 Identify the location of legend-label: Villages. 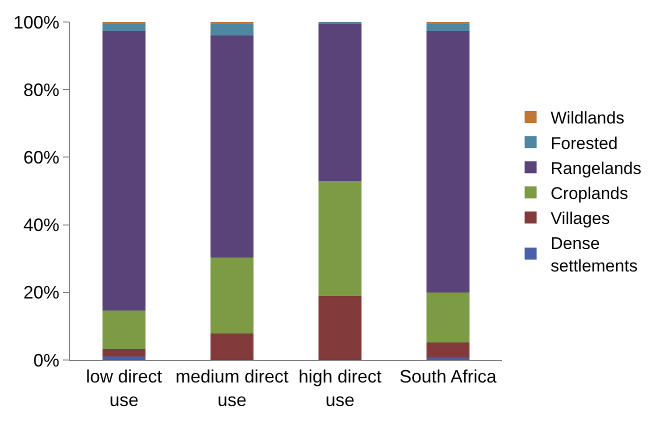
(580, 218).